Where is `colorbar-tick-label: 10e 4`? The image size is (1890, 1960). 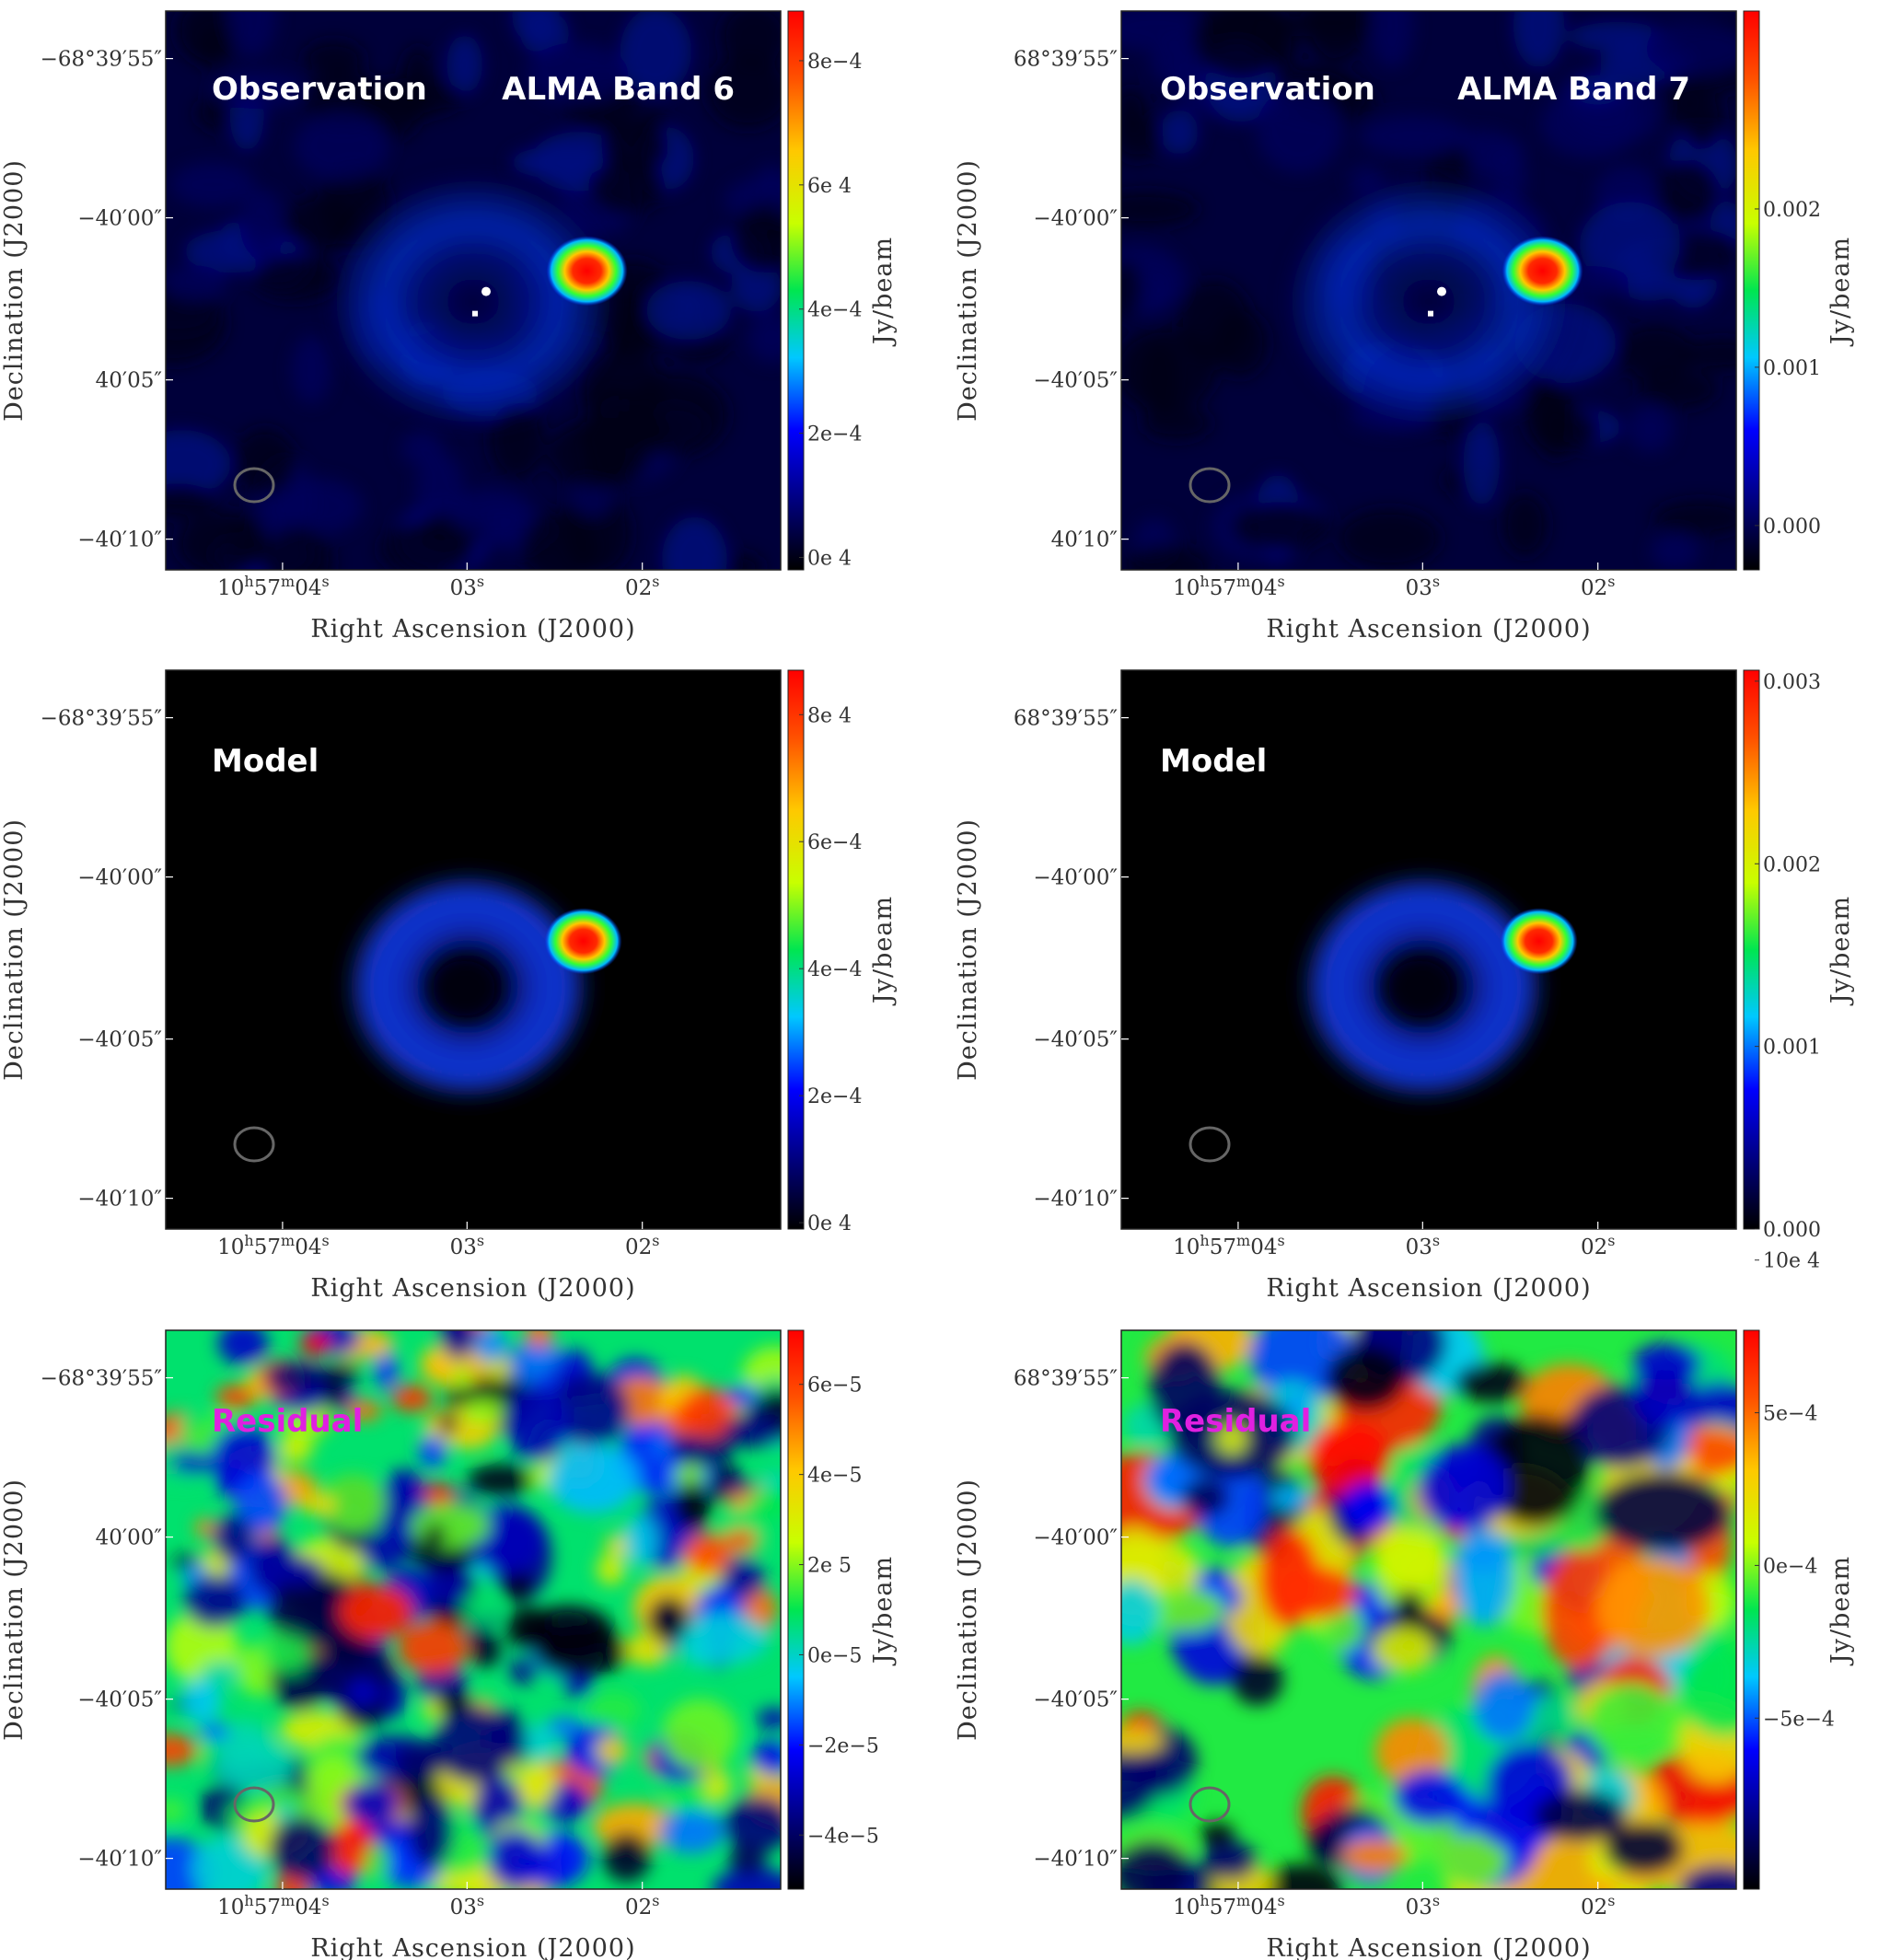 colorbar-tick-label: 10e 4 is located at coordinates (1791, 1261).